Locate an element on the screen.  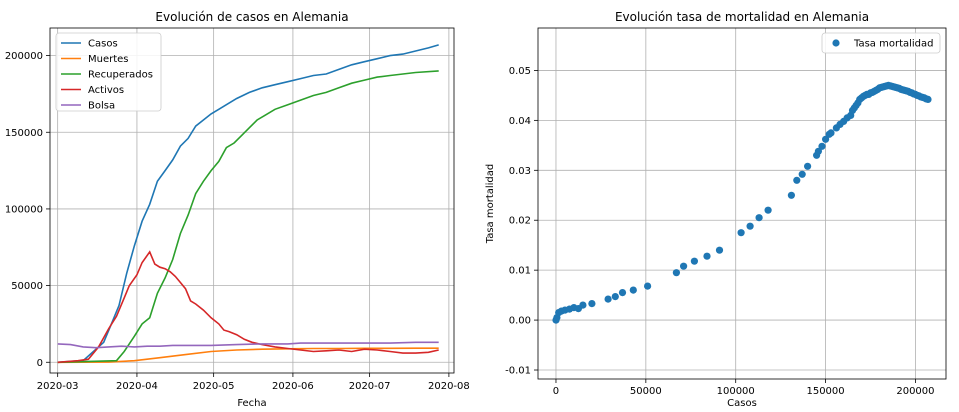
legend-label-muertes: Muertes is located at coordinates (108, 59).